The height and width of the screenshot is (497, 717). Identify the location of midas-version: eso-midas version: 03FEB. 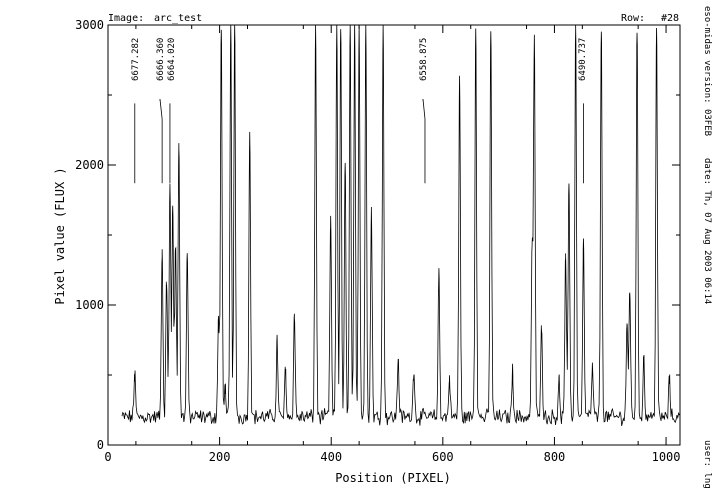
(707, 71).